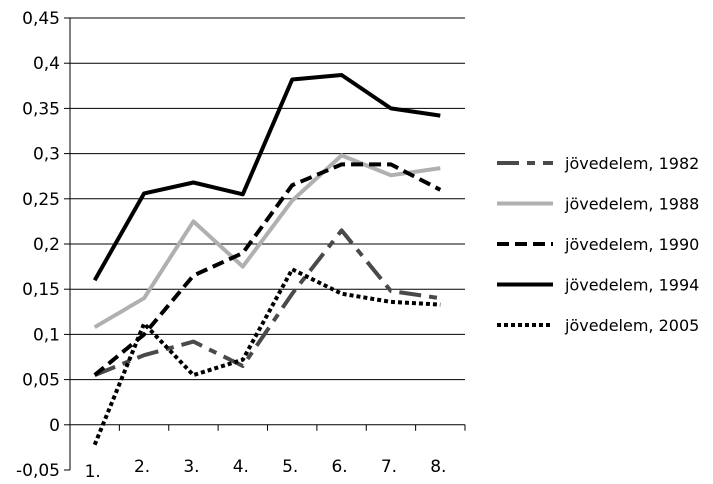  Describe the element at coordinates (41, 19) in the screenshot. I see `y-tick-label: 0,45` at that location.